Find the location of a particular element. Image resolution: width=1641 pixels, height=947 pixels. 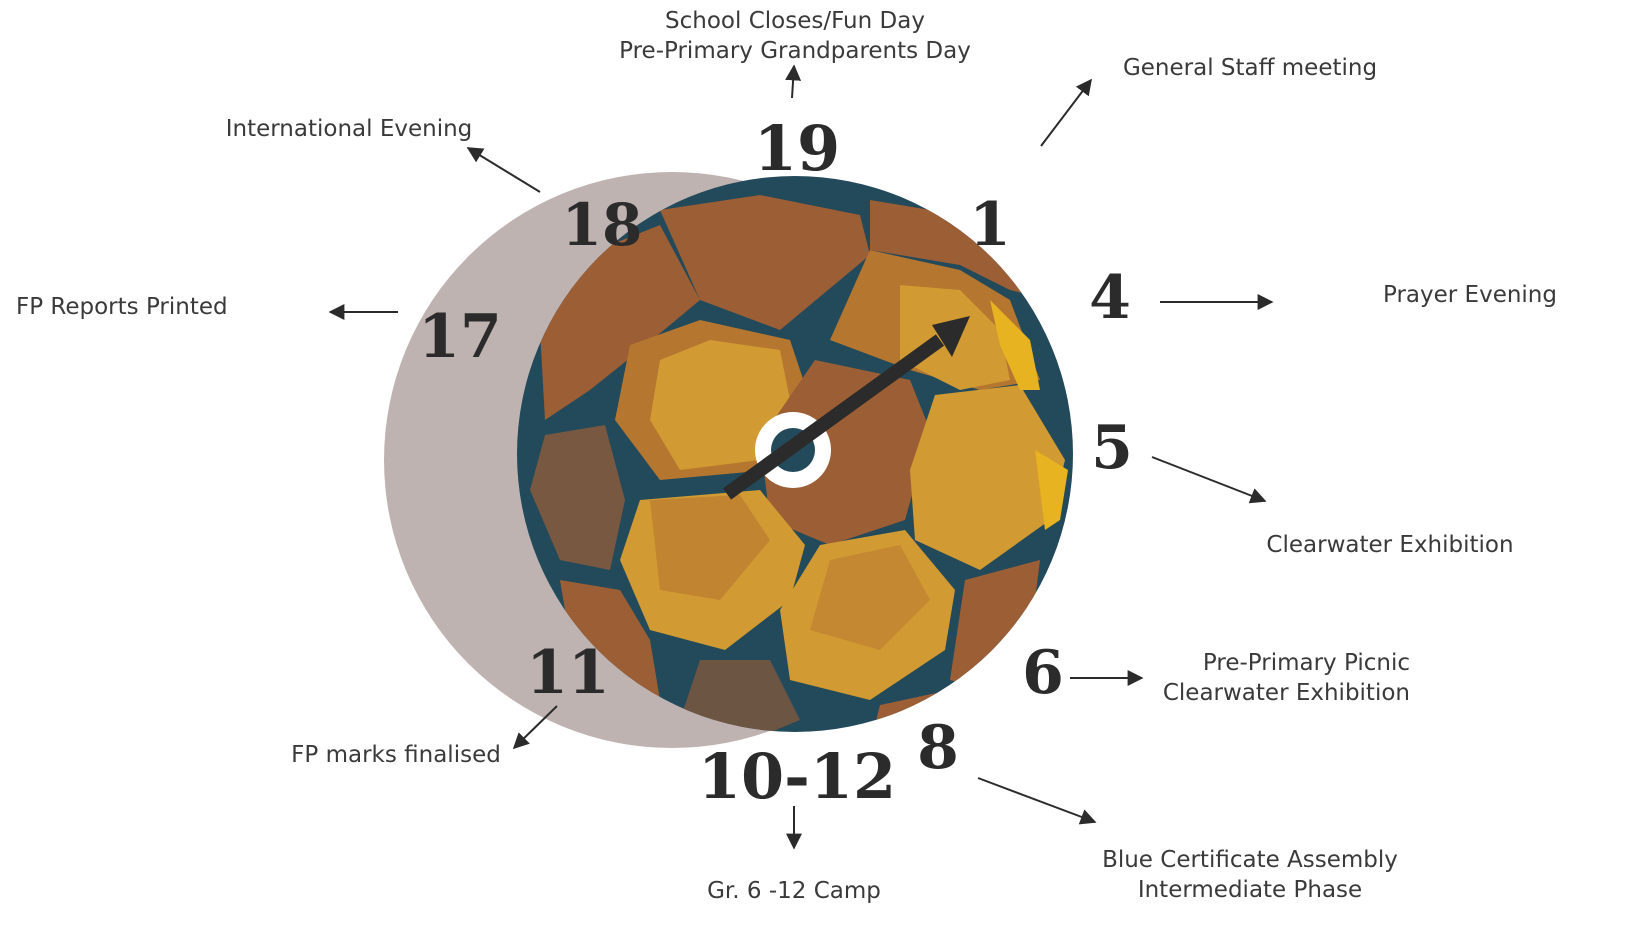

event-10-12: Gr. 6 -12 Camp is located at coordinates (794, 891).